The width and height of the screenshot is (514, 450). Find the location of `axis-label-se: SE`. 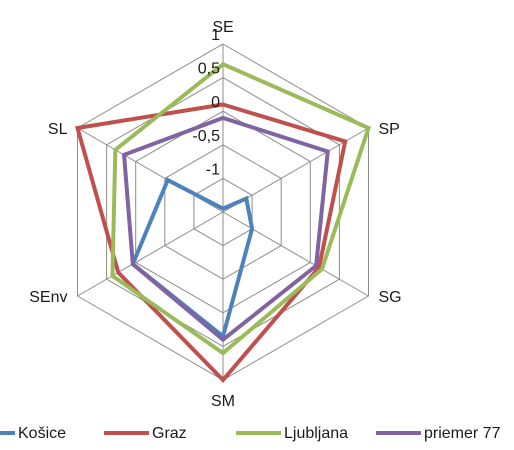

axis-label-se: SE is located at coordinates (222, 27).